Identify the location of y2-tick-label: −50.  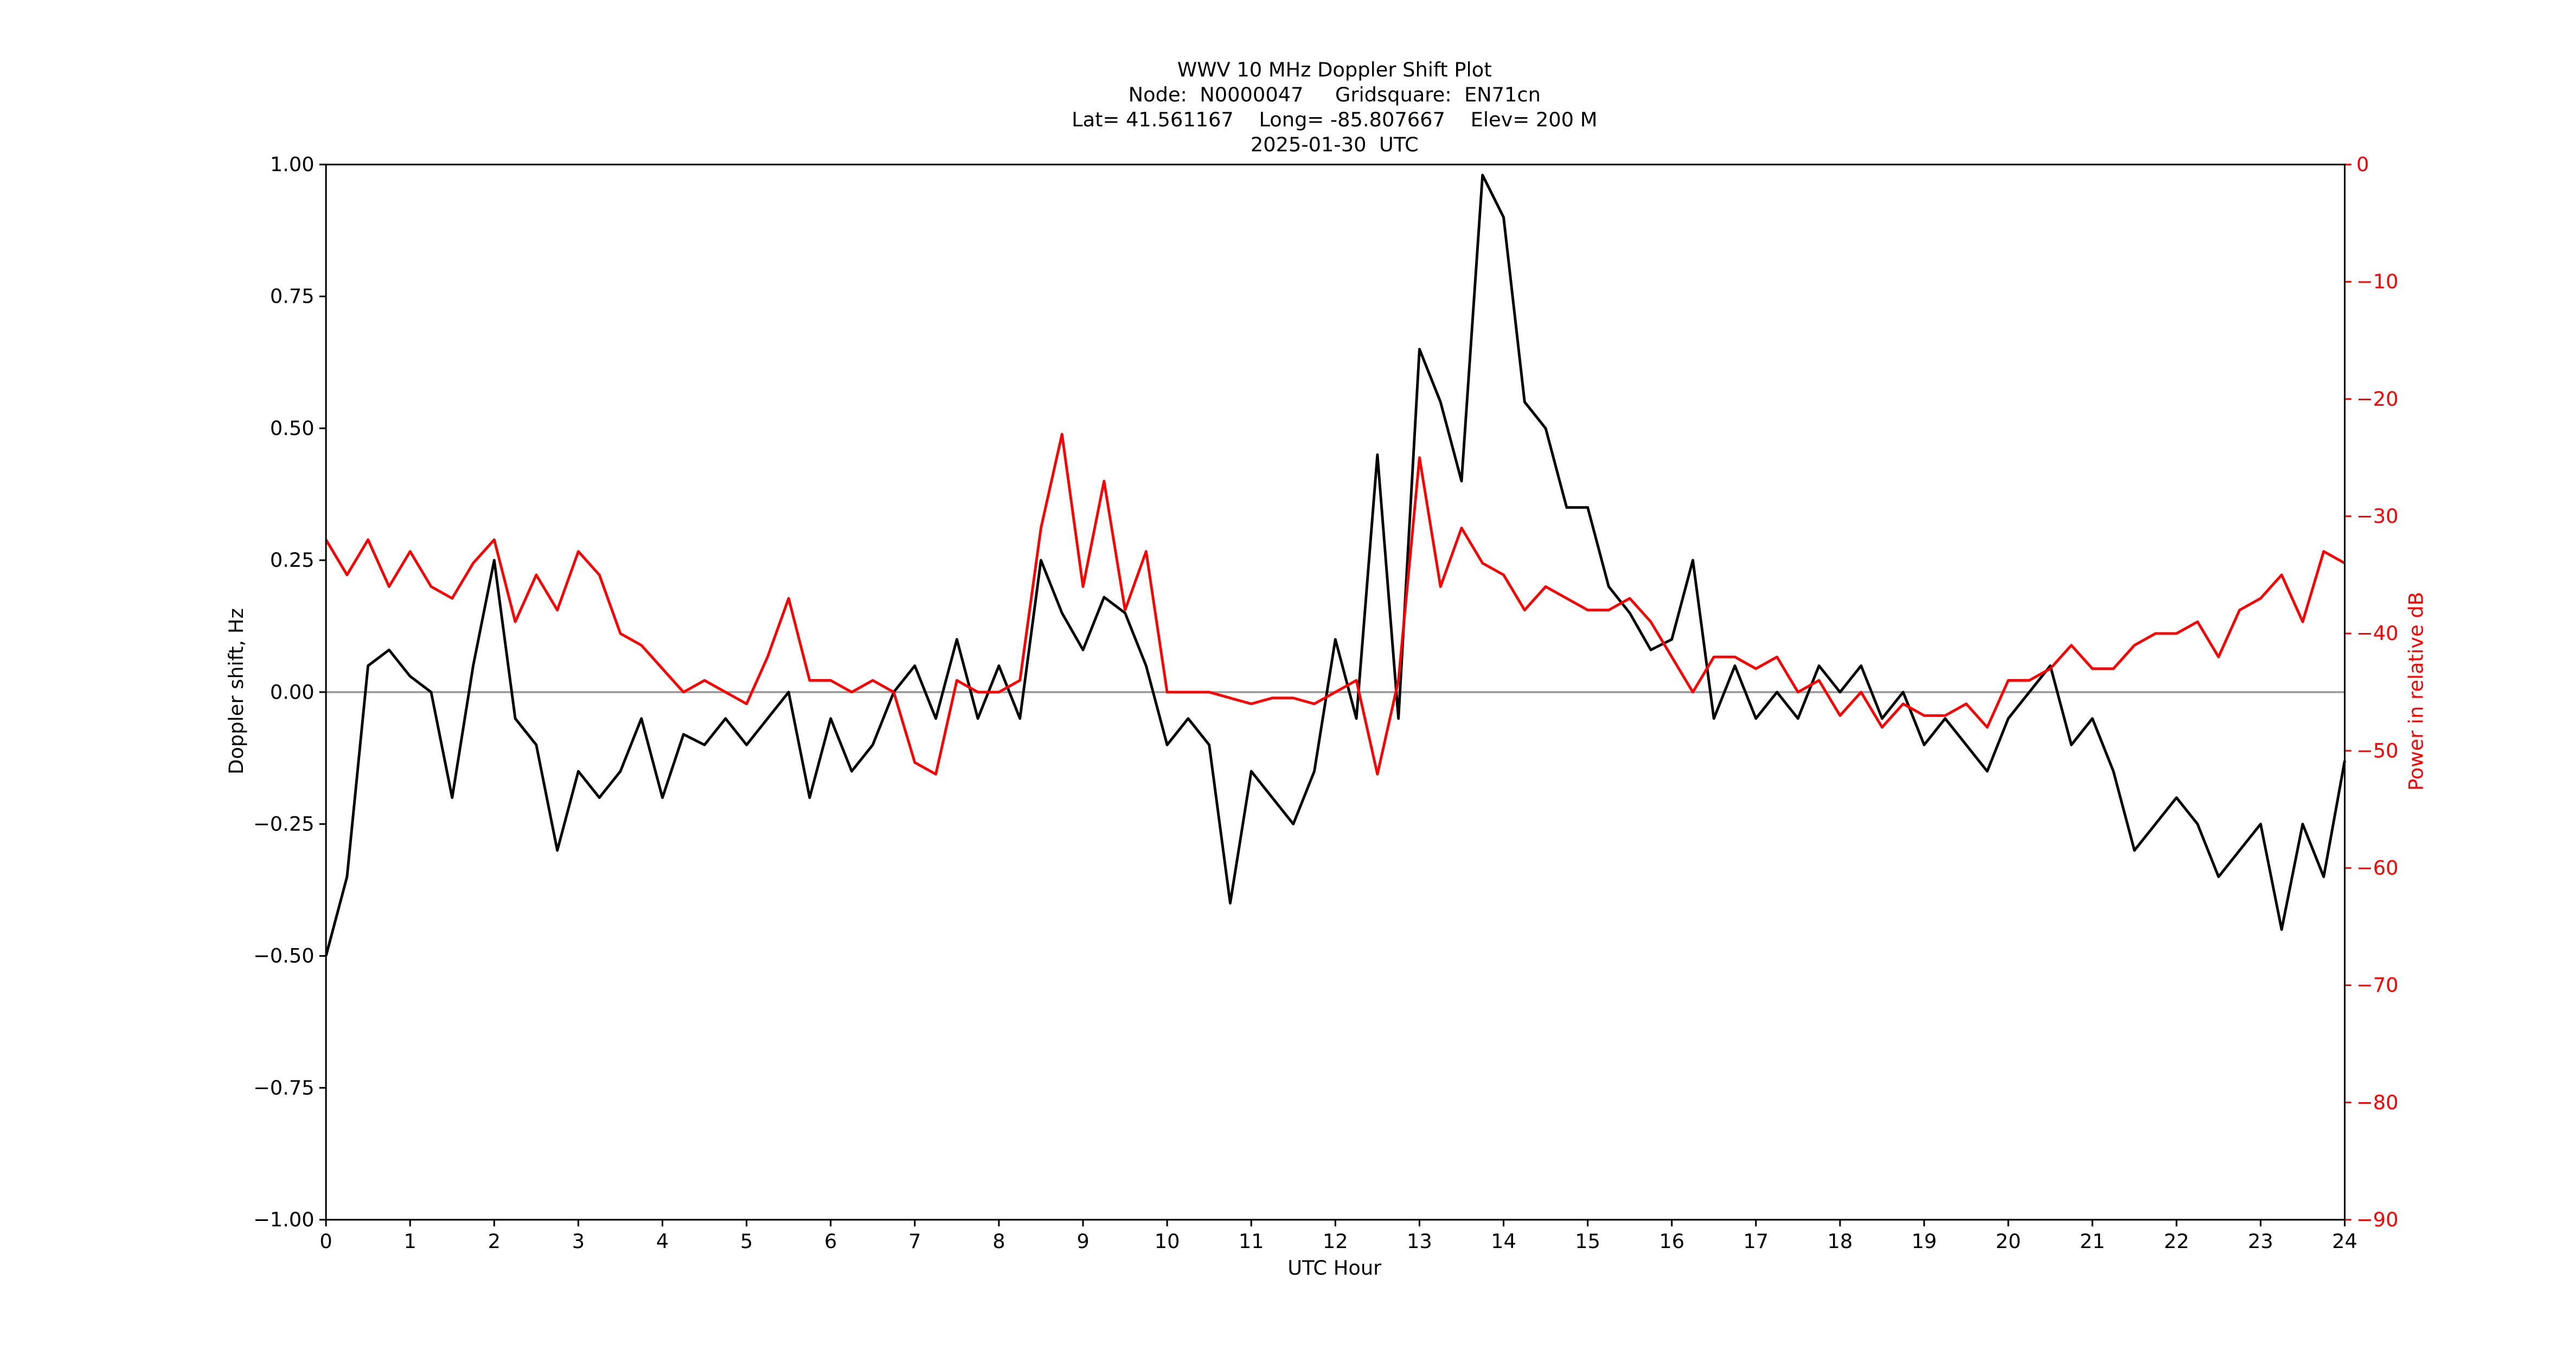
(2377, 750).